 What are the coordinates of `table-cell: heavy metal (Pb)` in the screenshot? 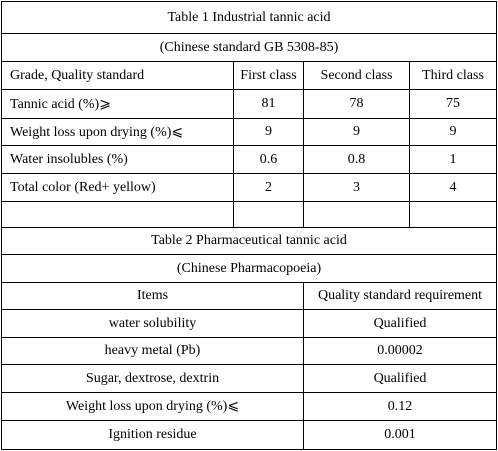 It's located at (152, 351).